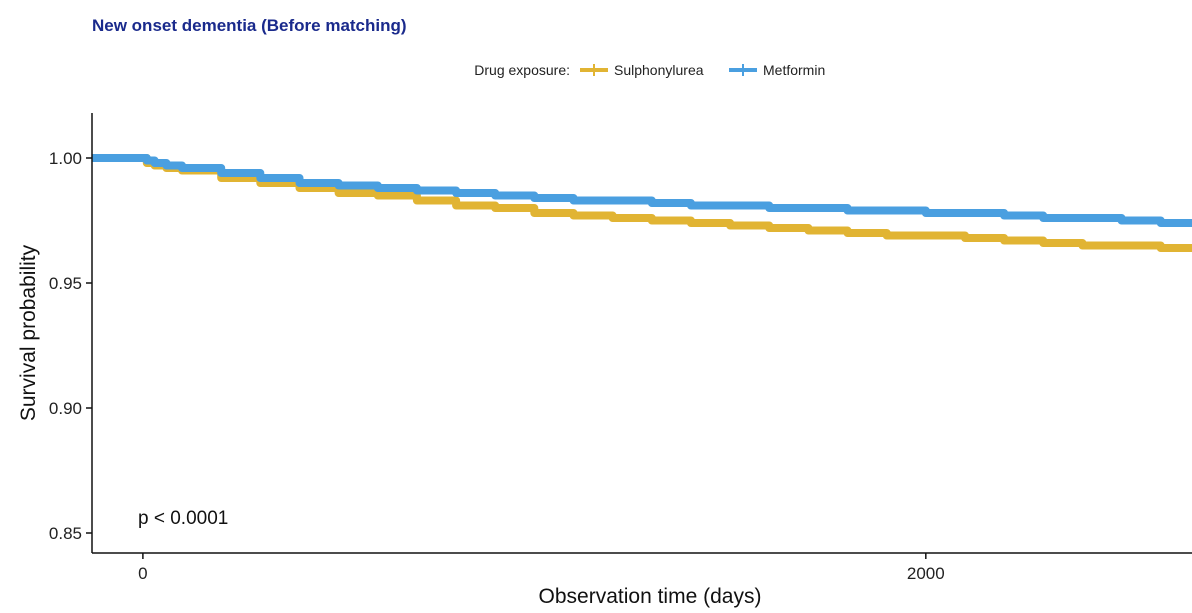  I want to click on y-tick-label: 0.85, so click(65, 533).